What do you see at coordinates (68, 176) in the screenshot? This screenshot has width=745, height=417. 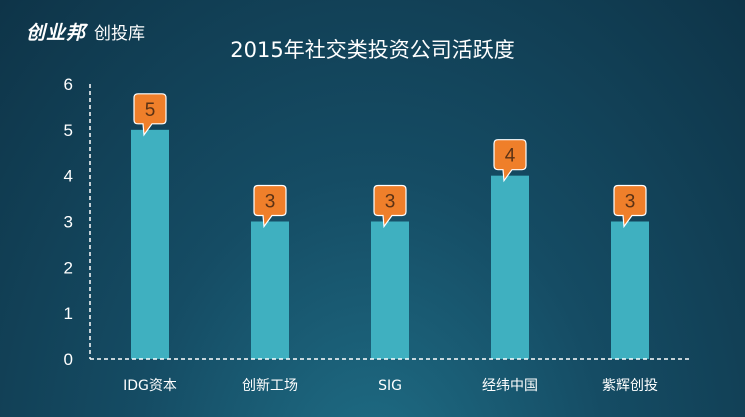 I see `y-tick-label: 4` at bounding box center [68, 176].